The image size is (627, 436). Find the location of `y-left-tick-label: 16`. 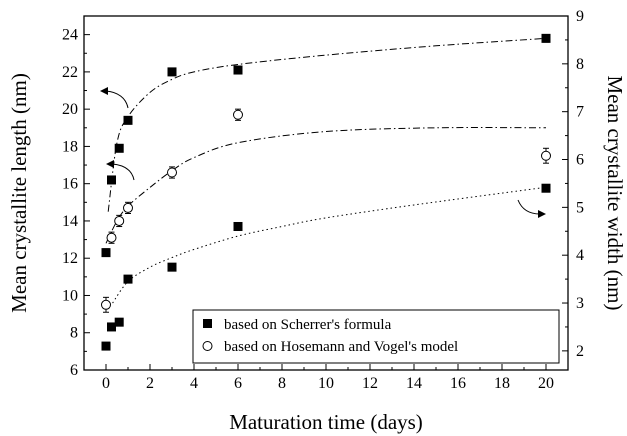

y-left-tick-label: 16 is located at coordinates (70, 184).